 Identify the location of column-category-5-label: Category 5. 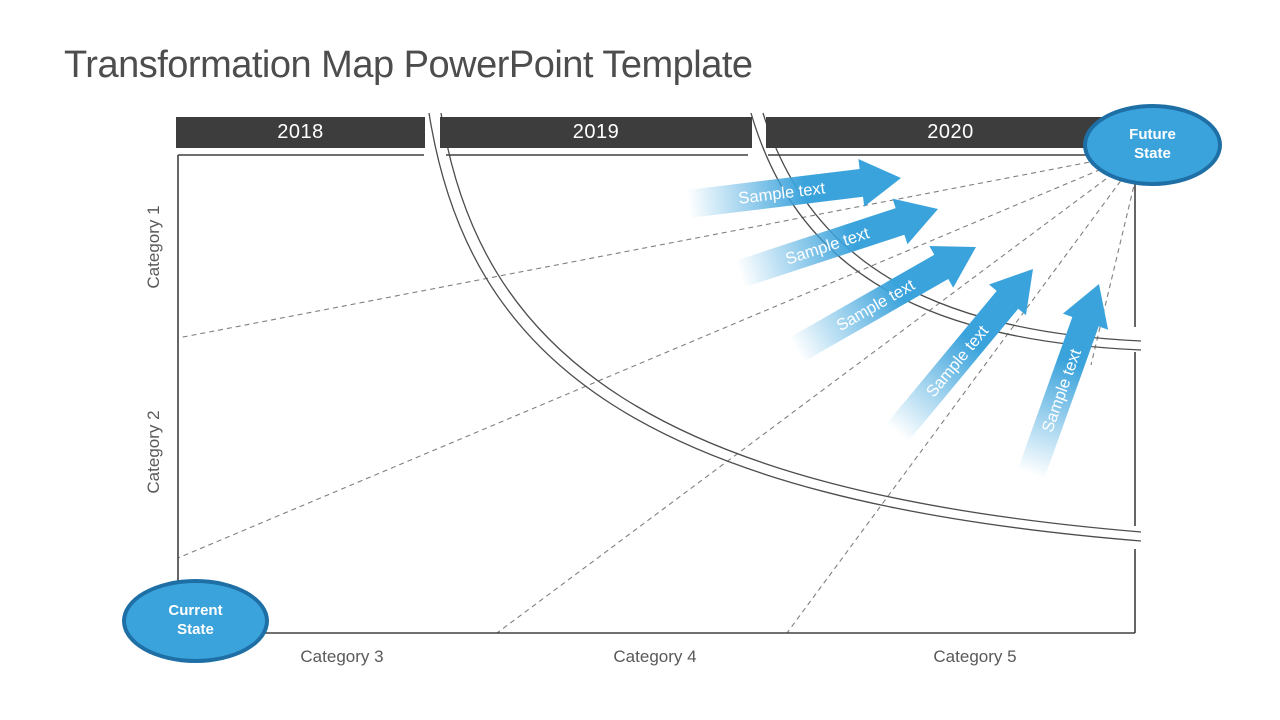
(975, 656).